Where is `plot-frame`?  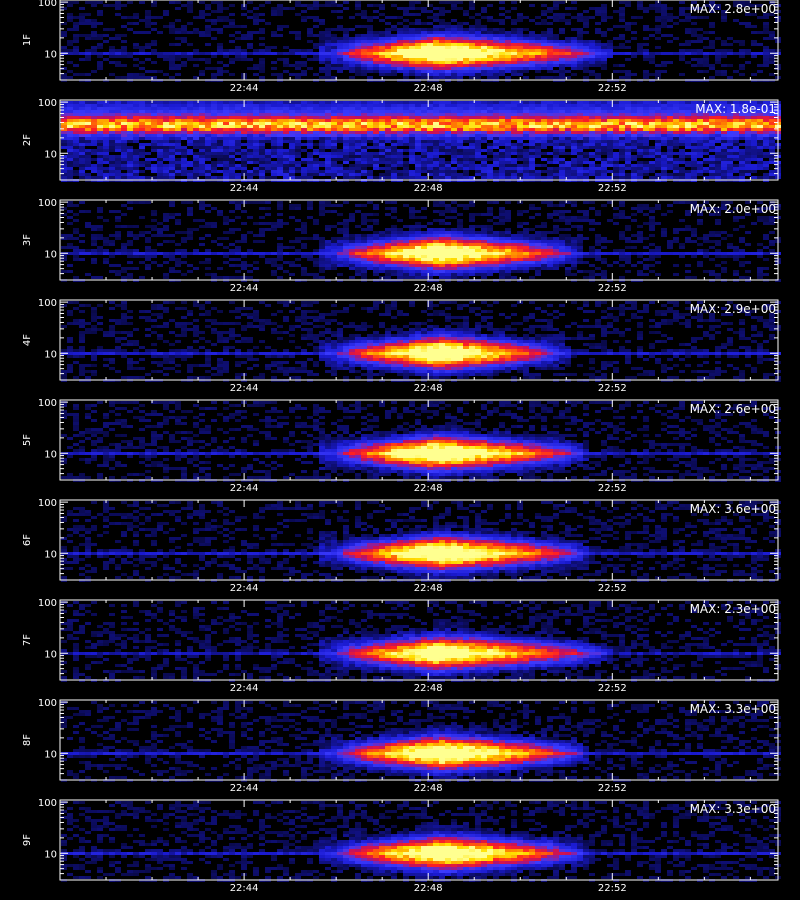 plot-frame is located at coordinates (419, 140).